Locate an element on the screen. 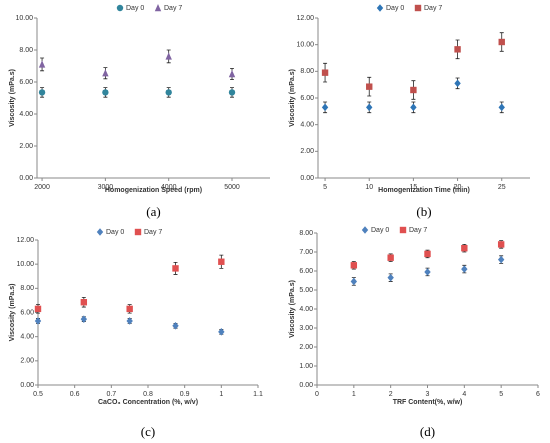  x-tick-label: 6 is located at coordinates (538, 394).